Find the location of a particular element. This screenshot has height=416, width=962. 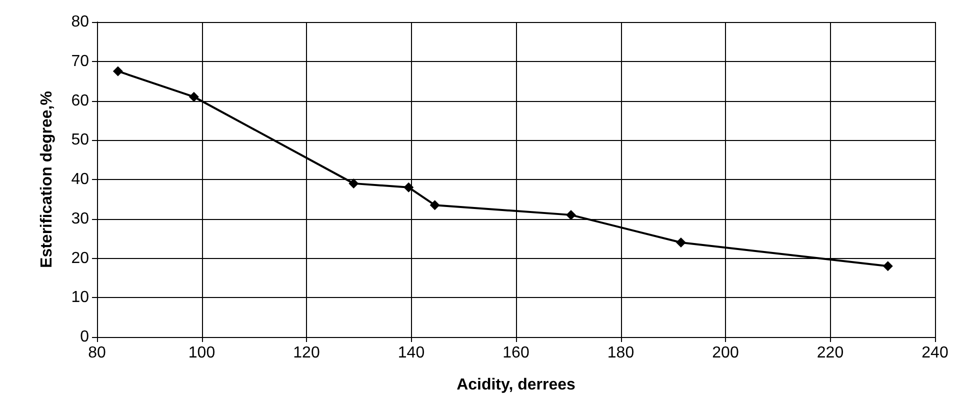

x-tick-label: 220 is located at coordinates (830, 353).